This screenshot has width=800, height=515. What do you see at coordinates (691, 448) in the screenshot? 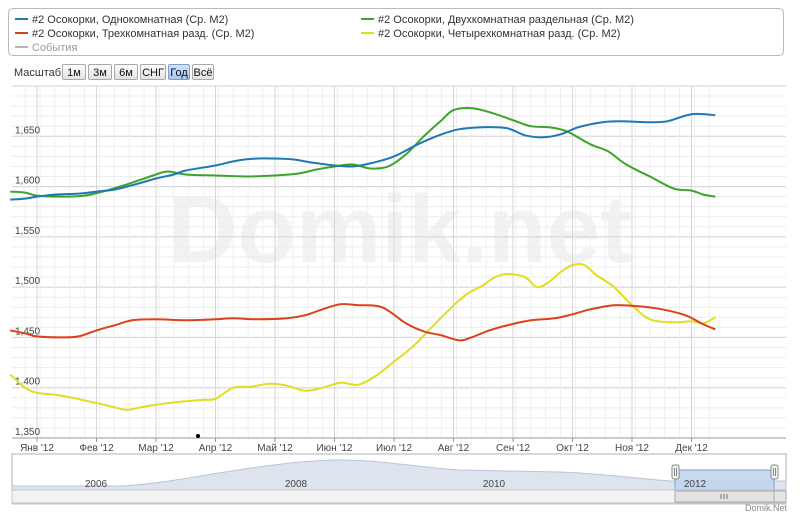
I see `x-tick-label: Дек '12` at bounding box center [691, 448].